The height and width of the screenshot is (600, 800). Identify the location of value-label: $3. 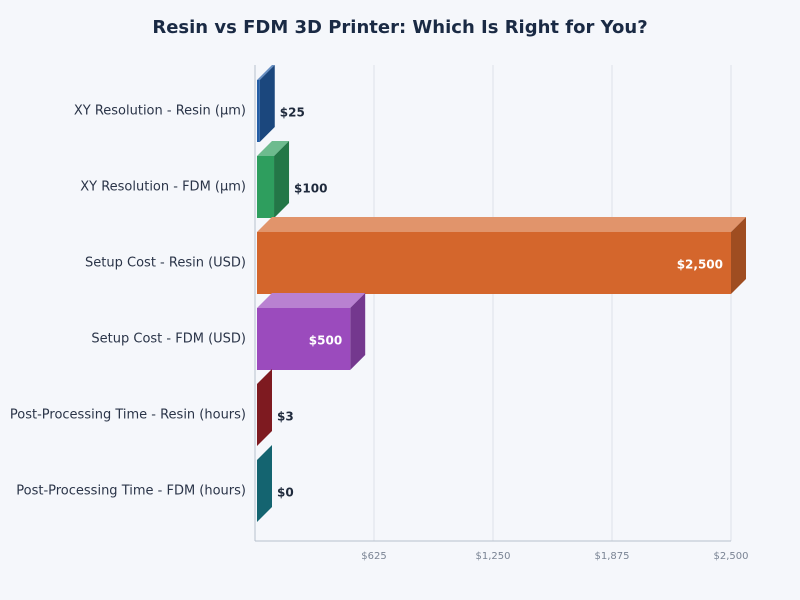
(285, 417).